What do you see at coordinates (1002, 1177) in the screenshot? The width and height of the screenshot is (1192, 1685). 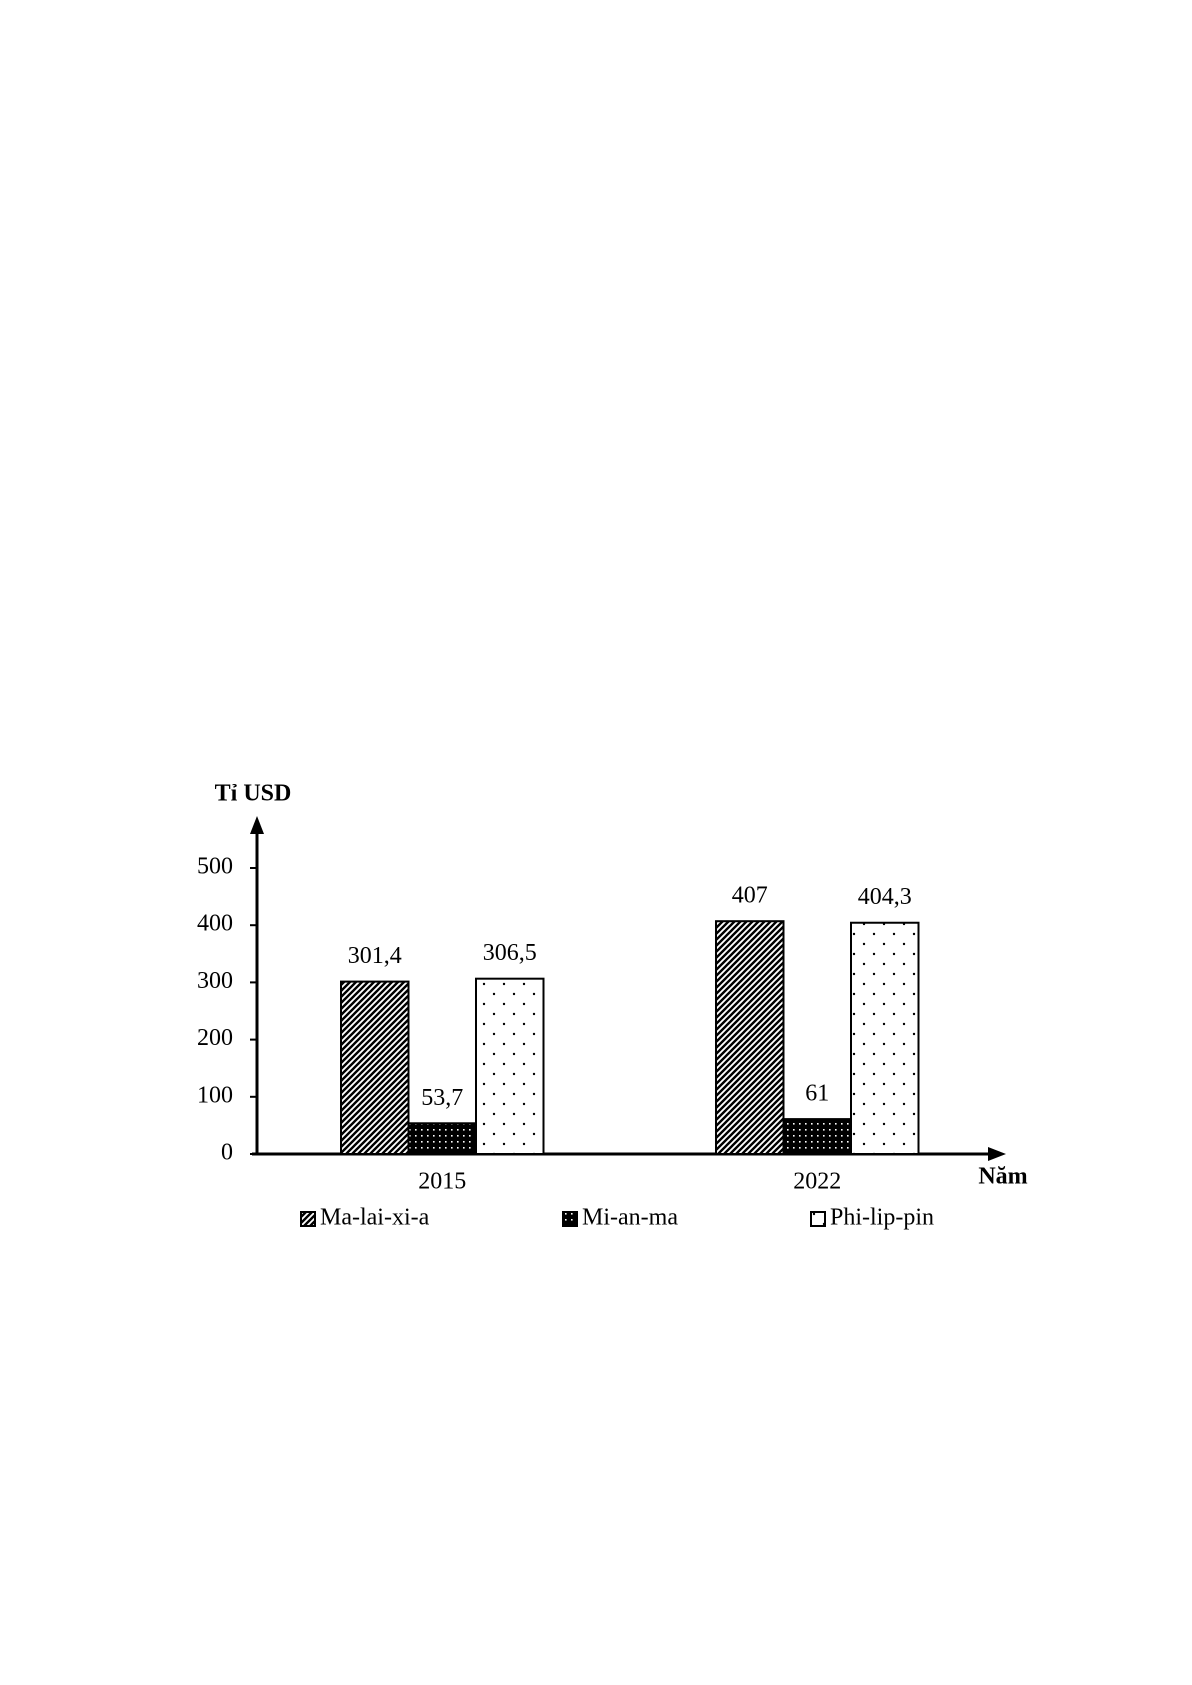 I see `x-axis-label: Năm` at bounding box center [1002, 1177].